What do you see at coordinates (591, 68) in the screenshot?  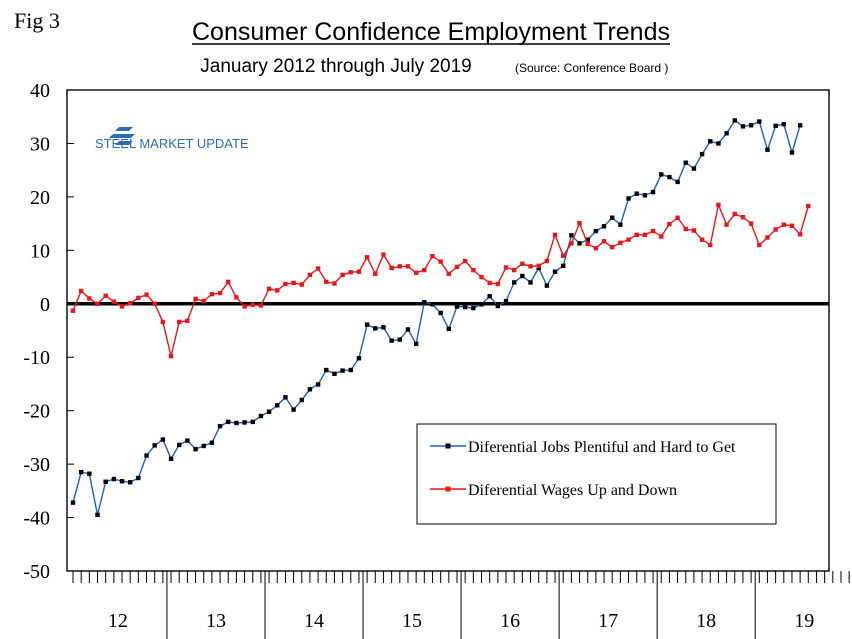 I see `chart-source: (Source: Conference Board )` at bounding box center [591, 68].